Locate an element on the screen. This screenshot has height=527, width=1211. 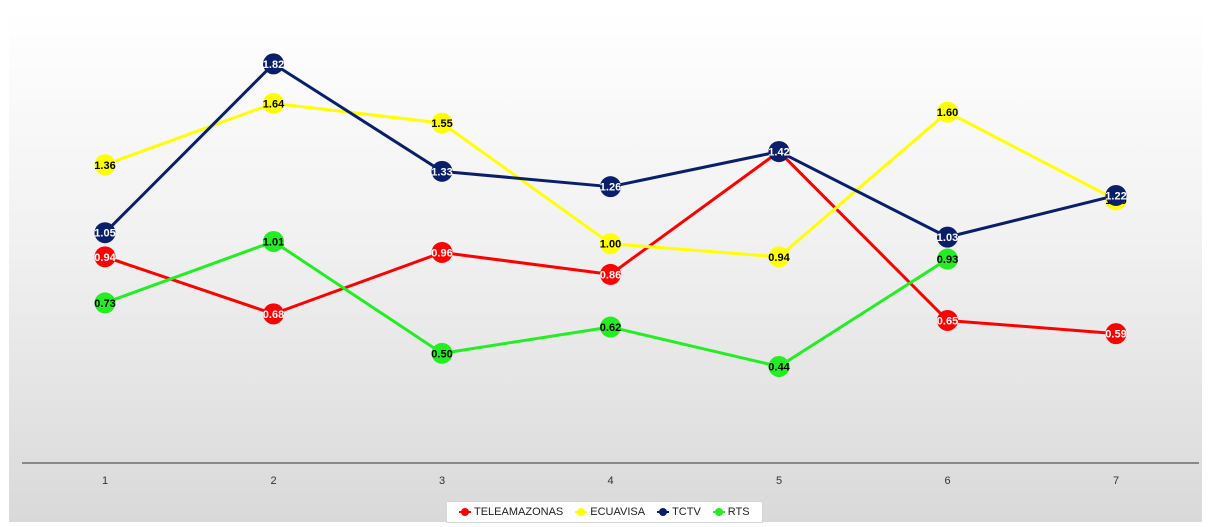
x-tick-label: 7 is located at coordinates (1116, 481).